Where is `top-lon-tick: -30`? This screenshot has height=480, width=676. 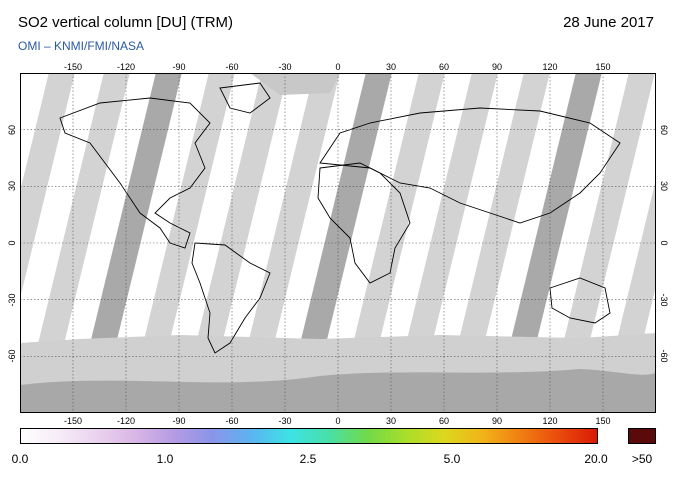
top-lon-tick: -30 is located at coordinates (285, 67).